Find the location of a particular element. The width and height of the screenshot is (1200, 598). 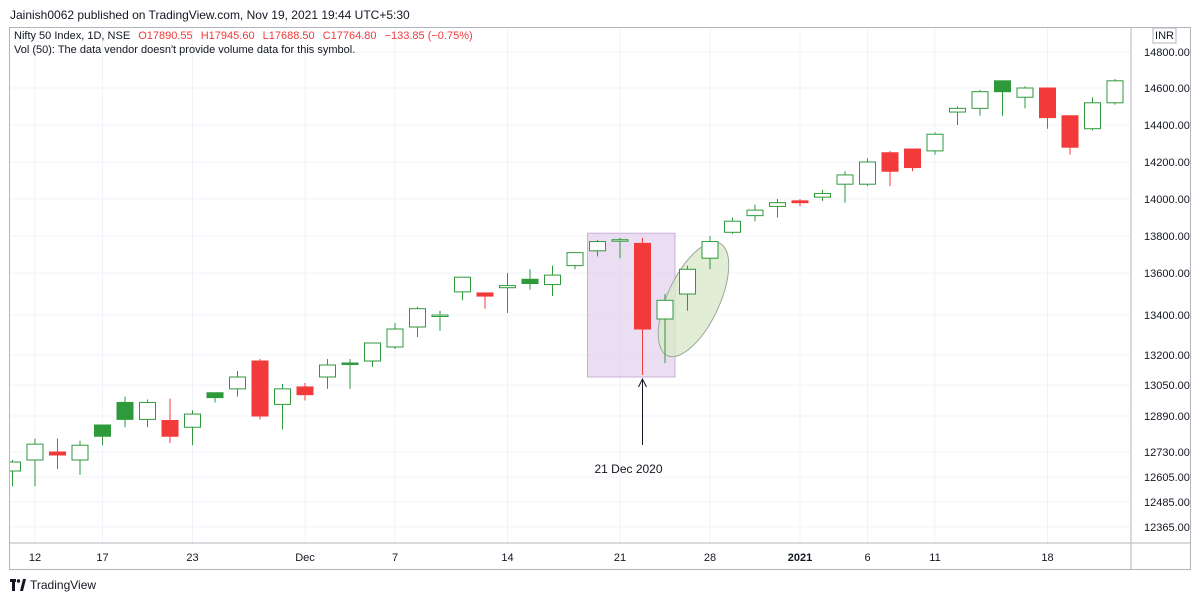

legend-change: −133.85 (−0.75%) is located at coordinates (429, 36).